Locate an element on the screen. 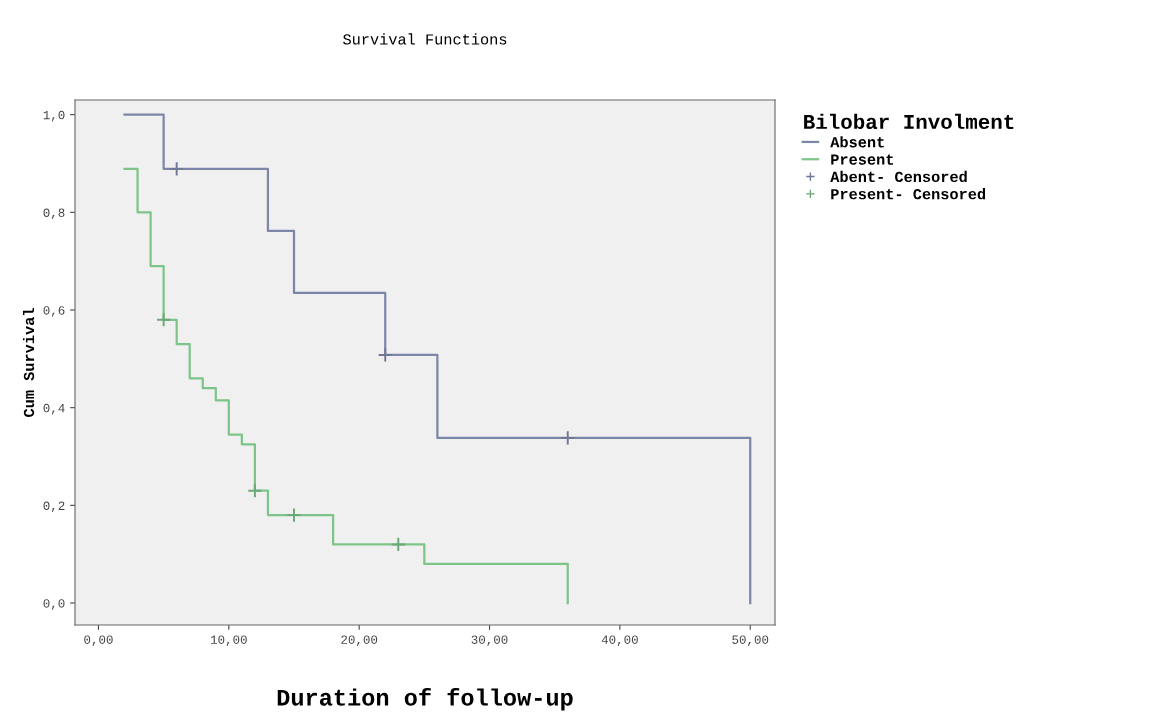  legend-label: Absent is located at coordinates (857, 142).